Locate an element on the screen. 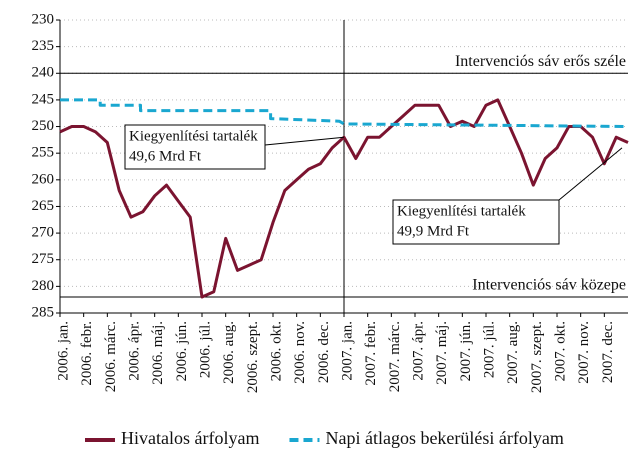 The height and width of the screenshot is (455, 636). x-tick-label: 2006. máj. is located at coordinates (158, 353).